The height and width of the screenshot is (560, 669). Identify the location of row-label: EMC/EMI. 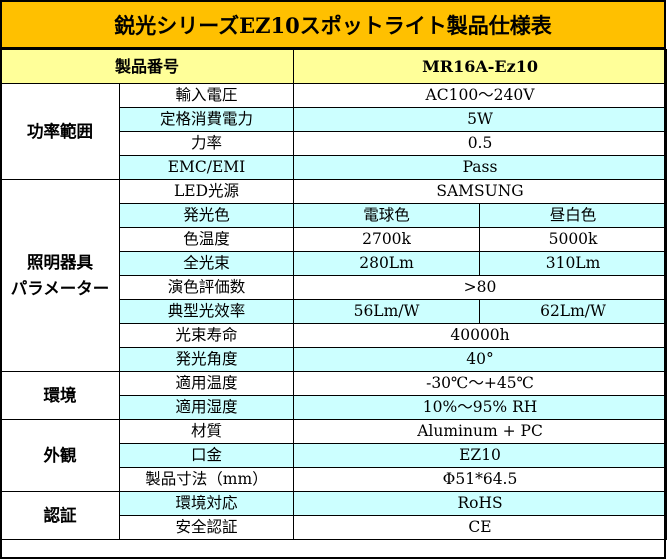
(206, 167).